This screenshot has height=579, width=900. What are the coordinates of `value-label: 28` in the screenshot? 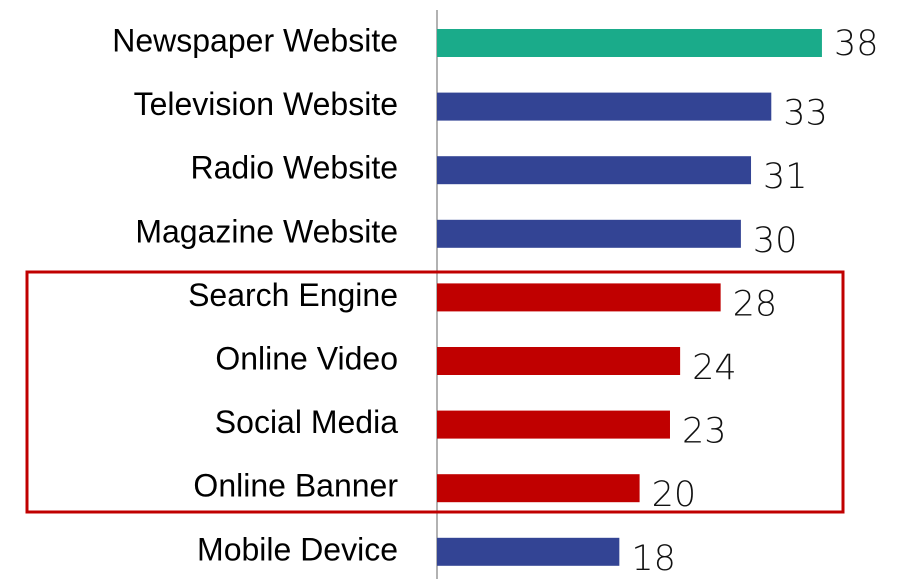 It's located at (755, 304).